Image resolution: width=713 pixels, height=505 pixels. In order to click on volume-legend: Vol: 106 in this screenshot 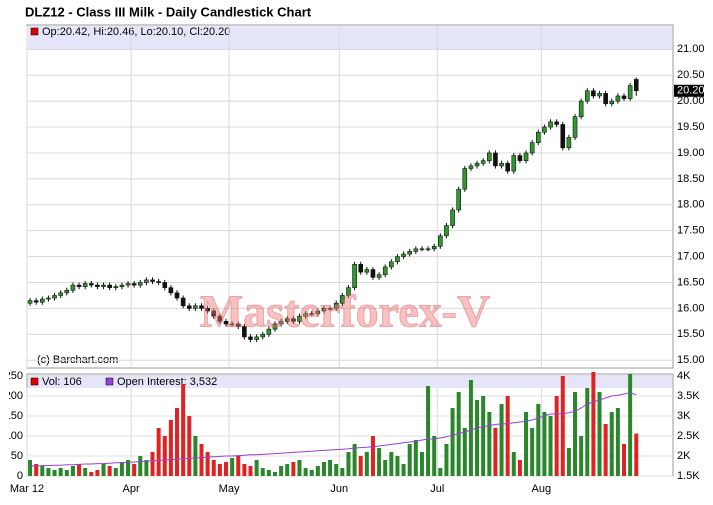, I will do `click(62, 382)`.